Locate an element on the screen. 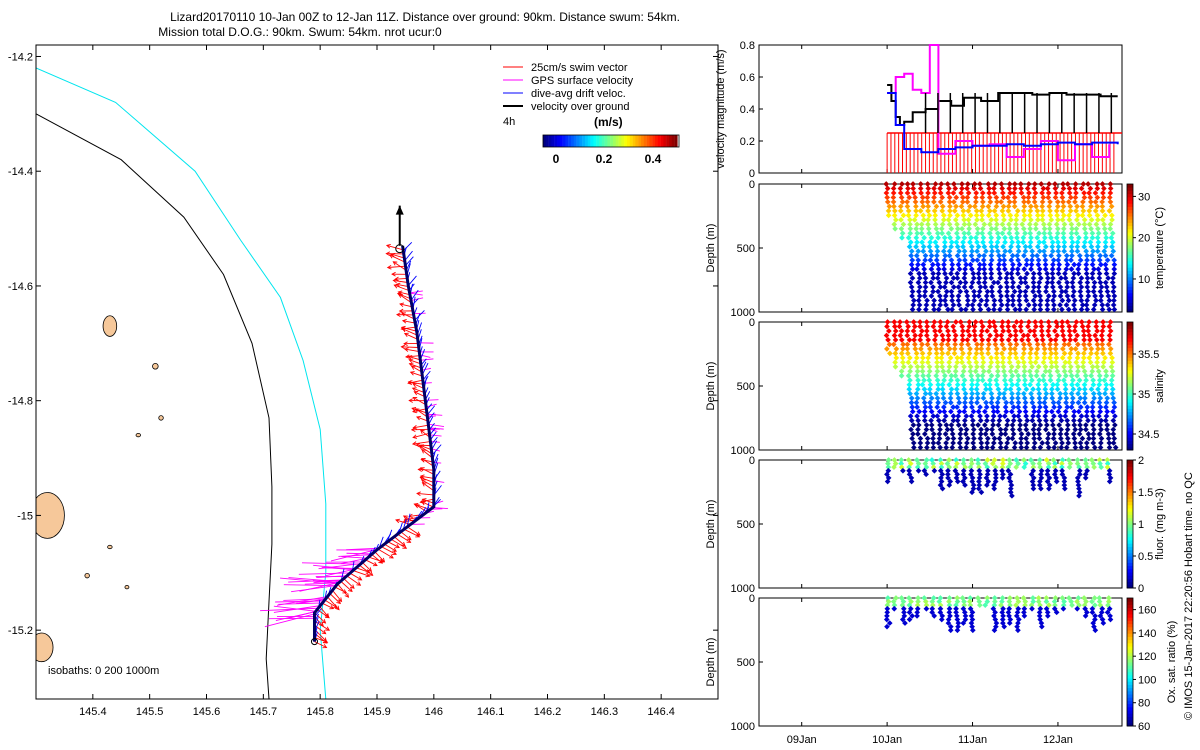 The height and width of the screenshot is (750, 1200). time-tick-label: 11Jan is located at coordinates (972, 740).